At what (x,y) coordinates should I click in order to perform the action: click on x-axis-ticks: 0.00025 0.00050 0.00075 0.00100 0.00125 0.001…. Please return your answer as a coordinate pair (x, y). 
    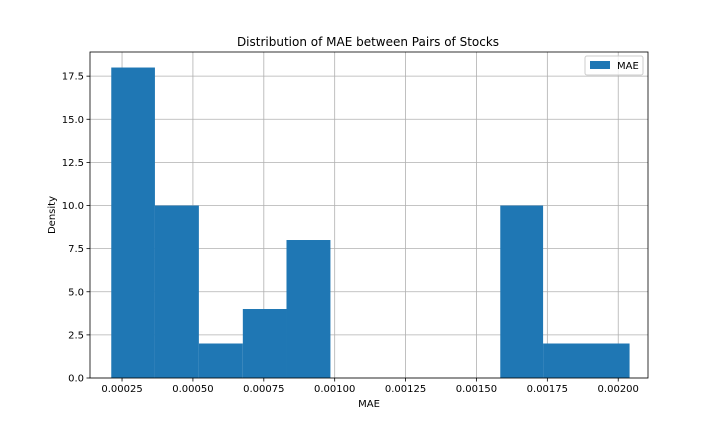
    Looking at the image, I should click on (370, 386).